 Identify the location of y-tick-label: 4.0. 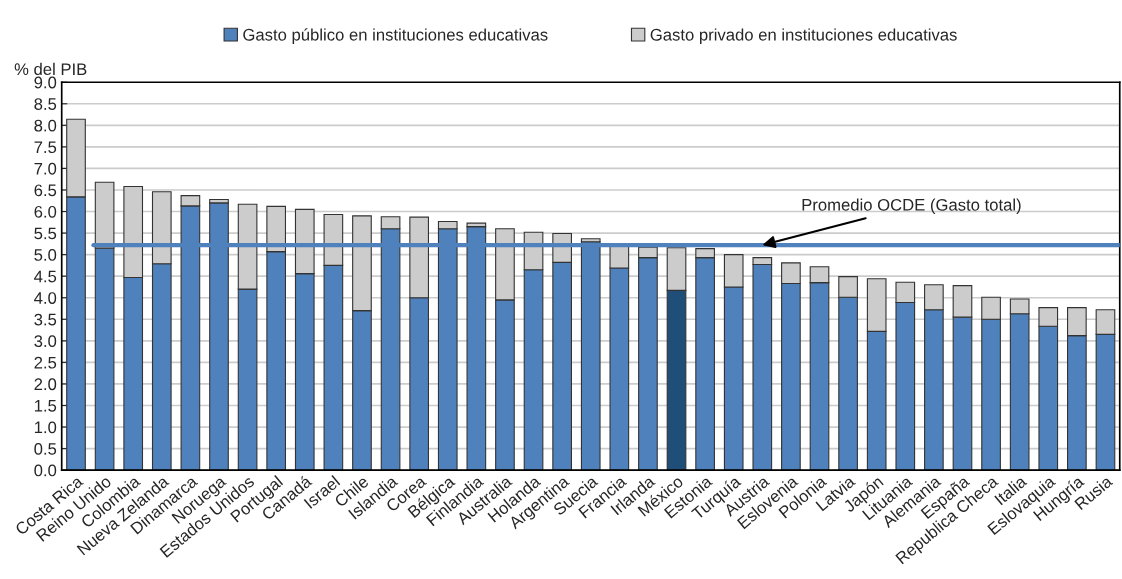
(45, 298).